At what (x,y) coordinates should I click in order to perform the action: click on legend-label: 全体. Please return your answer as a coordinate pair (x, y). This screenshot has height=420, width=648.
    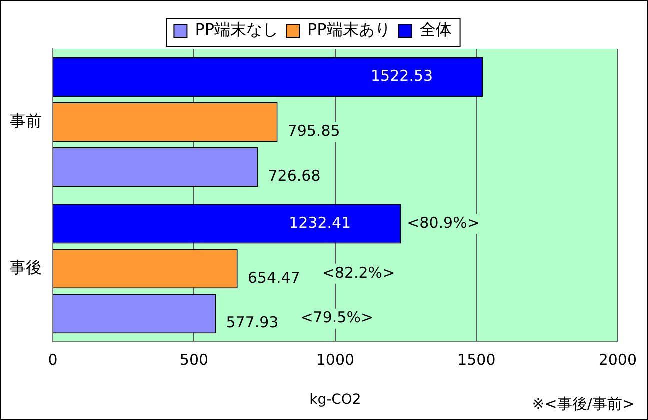
    Looking at the image, I should click on (436, 30).